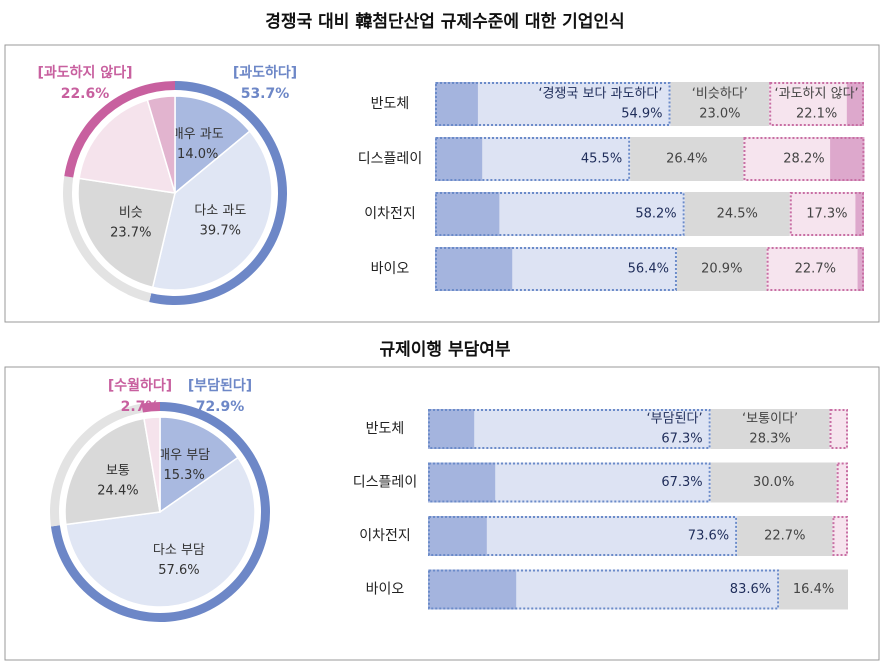 This screenshot has width=885, height=666. What do you see at coordinates (720, 94) in the screenshot?
I see `legend-label: ‘비슷하다’` at bounding box center [720, 94].